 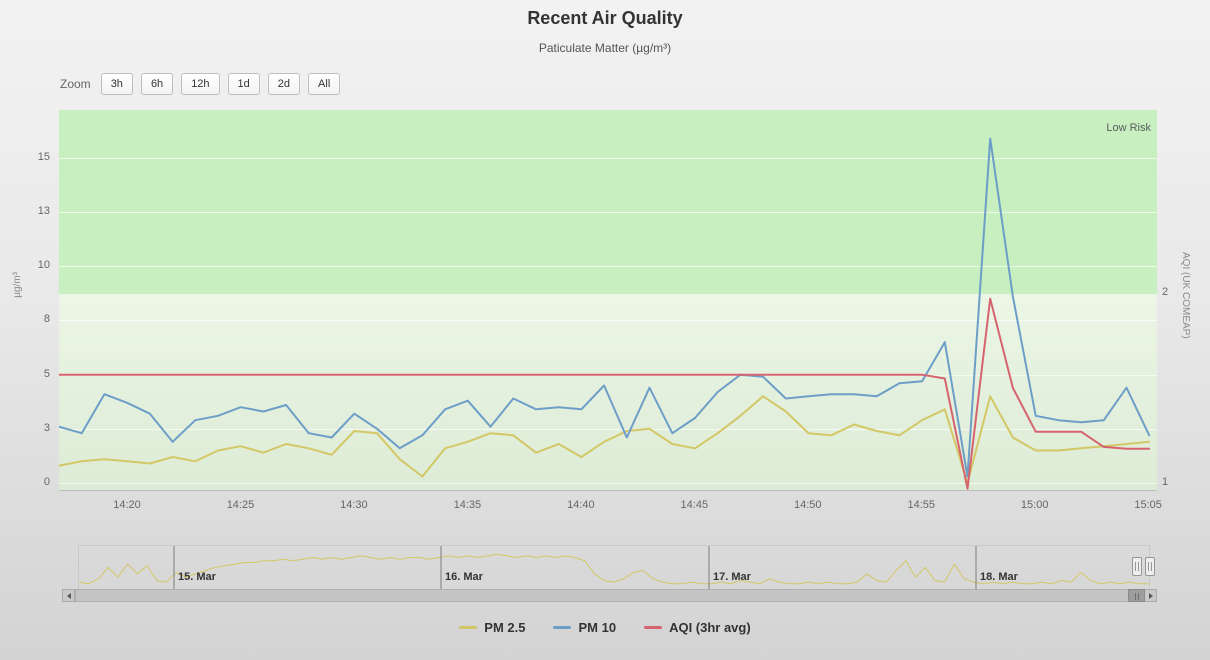 I want to click on left-axis-tick-label: 8, so click(x=46, y=319).